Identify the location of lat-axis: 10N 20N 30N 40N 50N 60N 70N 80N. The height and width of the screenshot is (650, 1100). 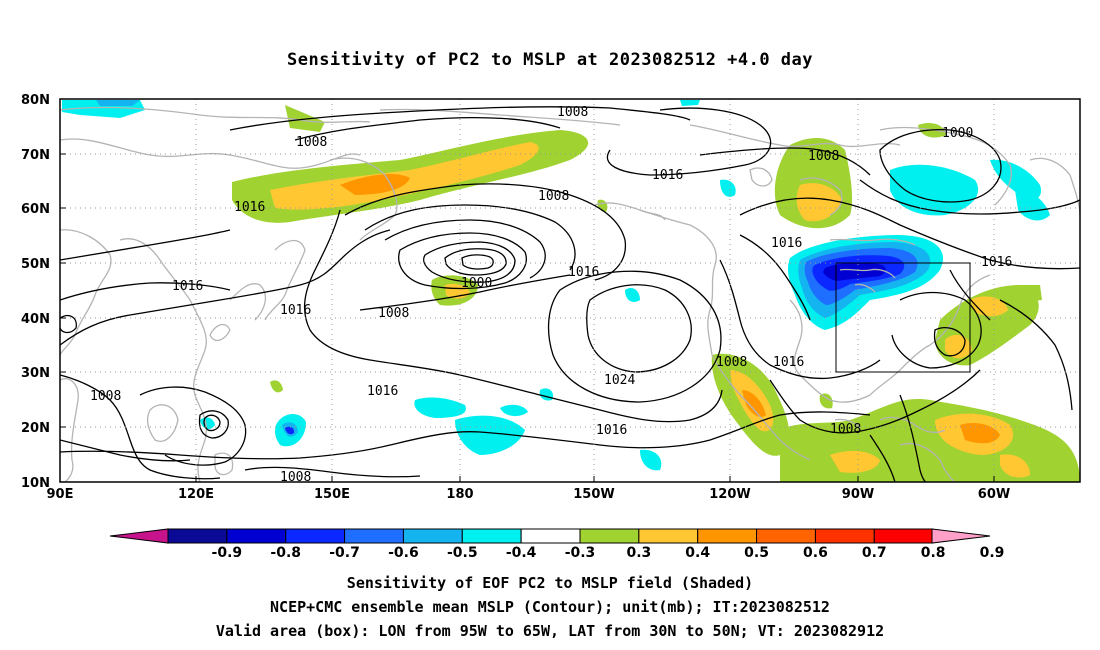
(35, 292).